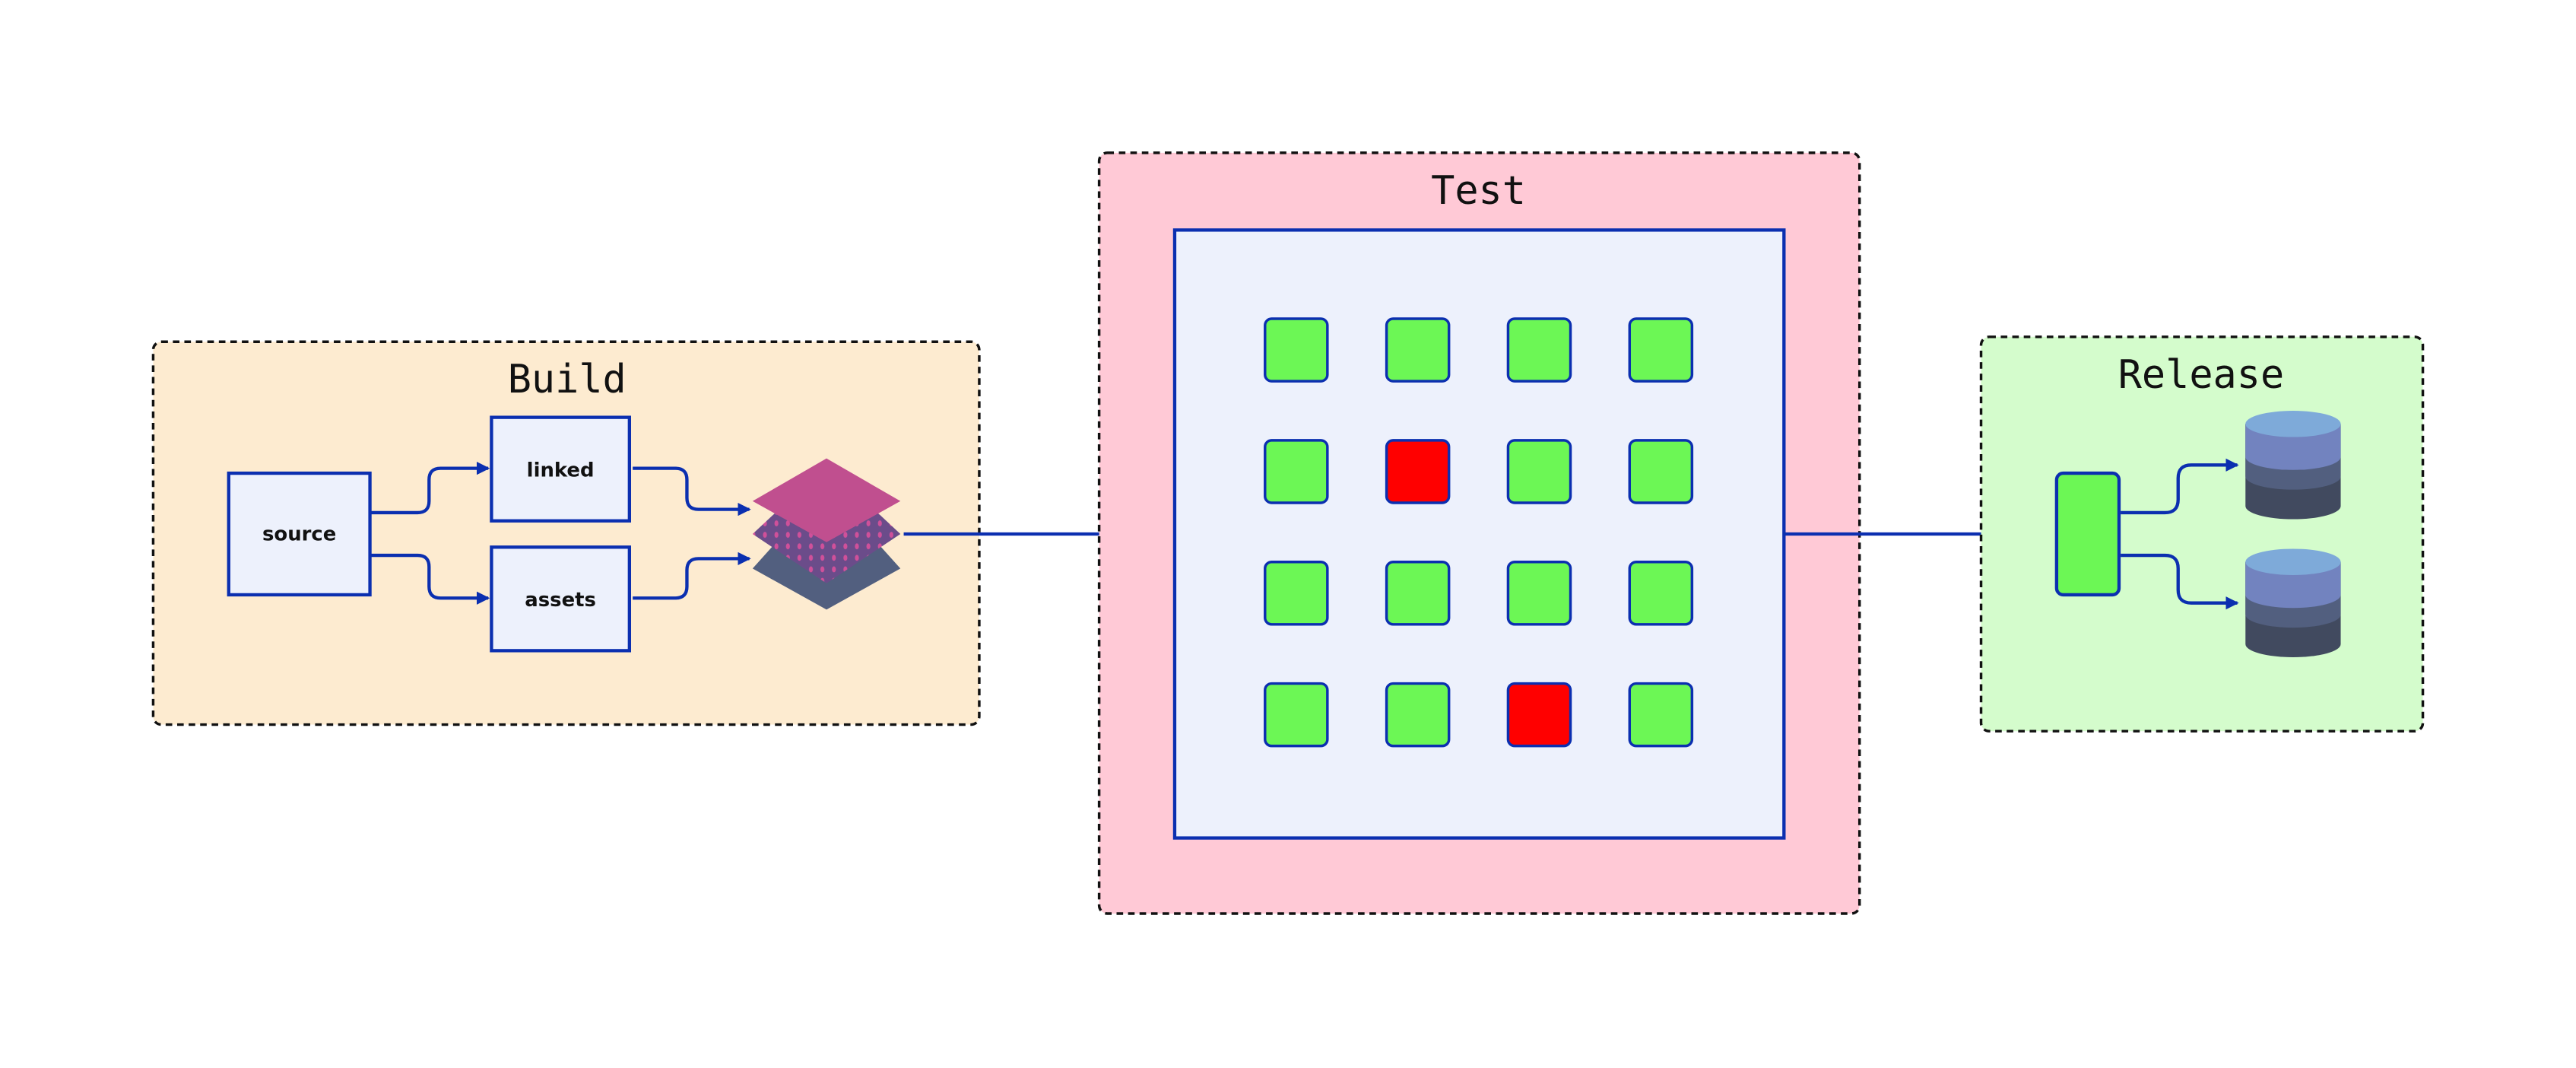 Image resolution: width=2576 pixels, height=1068 pixels. What do you see at coordinates (2180, 486) in the screenshot?
I see `edge-release-db1` at bounding box center [2180, 486].